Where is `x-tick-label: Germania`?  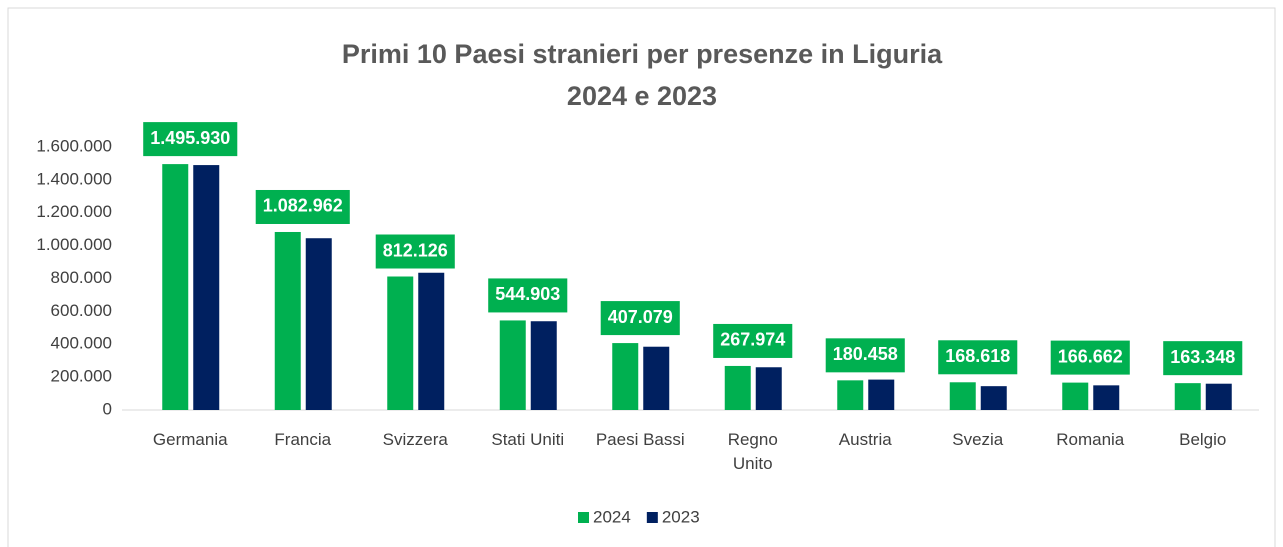 x-tick-label: Germania is located at coordinates (190, 439).